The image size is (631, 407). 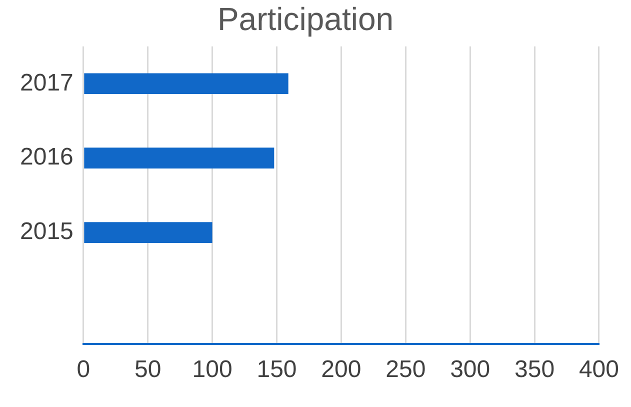 What do you see at coordinates (406, 370) in the screenshot?
I see `x-tick-label: 250` at bounding box center [406, 370].